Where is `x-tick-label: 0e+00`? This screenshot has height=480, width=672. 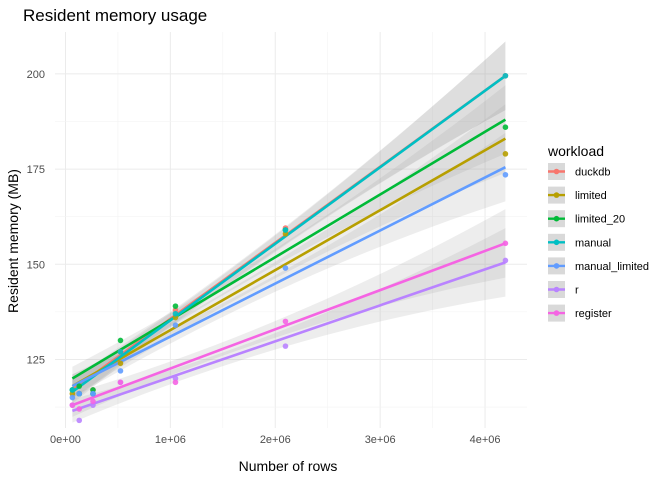
x-tick-label: 0e+00 is located at coordinates (65, 440).